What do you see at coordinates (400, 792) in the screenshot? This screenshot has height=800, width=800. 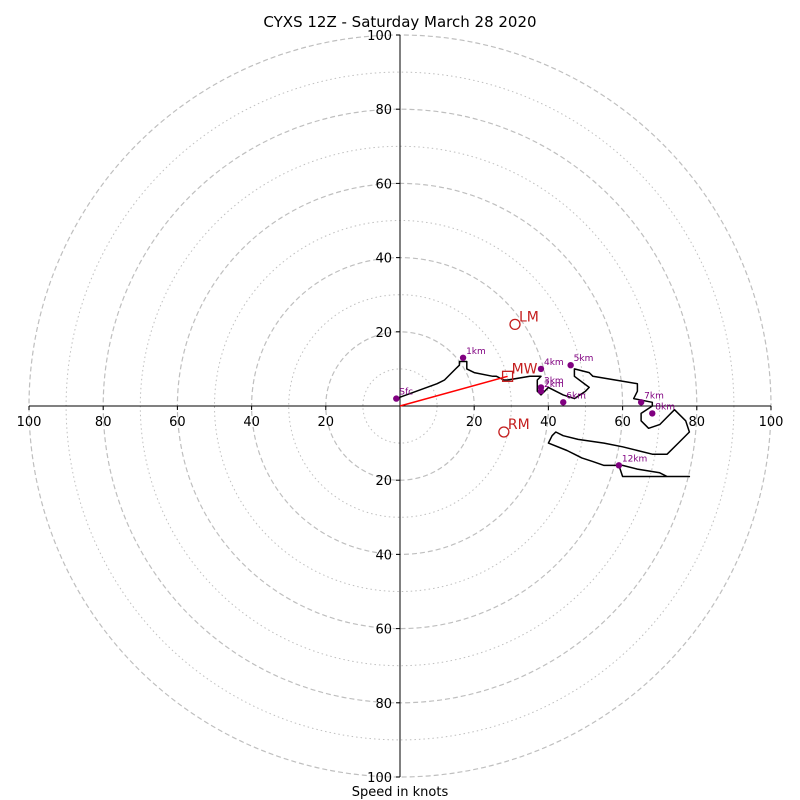 I see `x-axis-label: Speed in knots` at bounding box center [400, 792].